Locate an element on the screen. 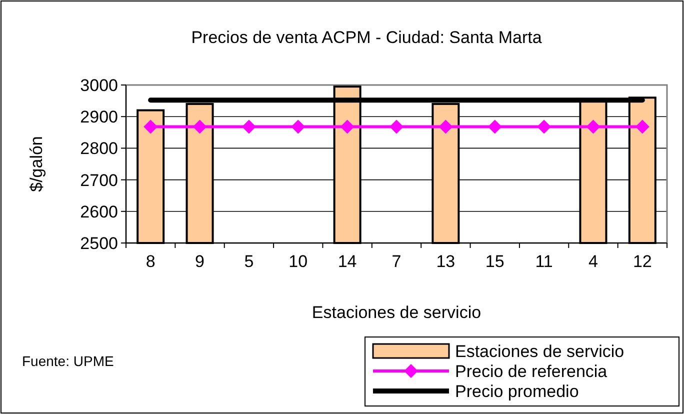 This screenshot has height=414, width=684. y-axis-title: $/galón is located at coordinates (36, 164).